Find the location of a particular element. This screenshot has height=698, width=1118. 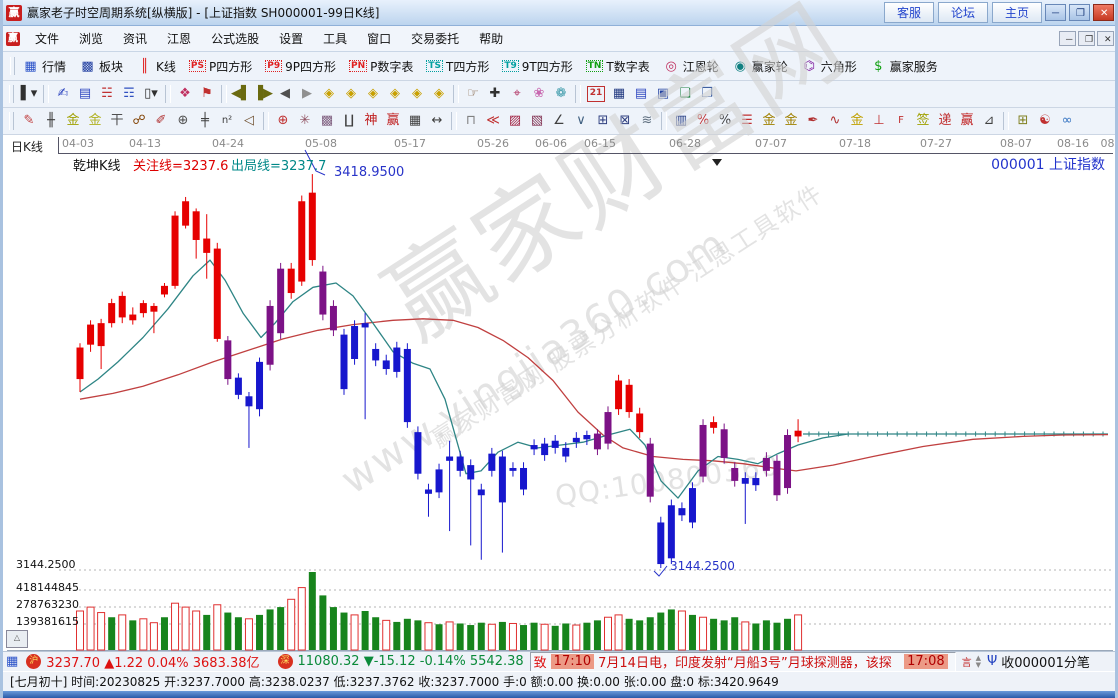

forum-button: 论坛 is located at coordinates (962, 12).